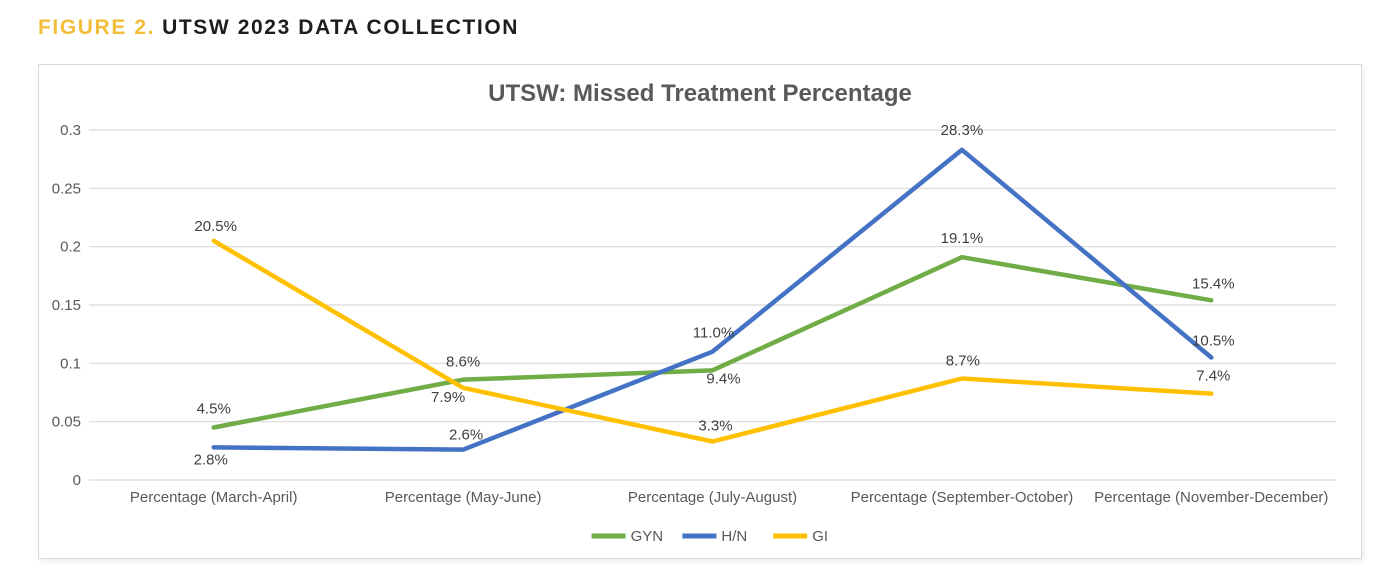 This screenshot has width=1400, height=575. Describe the element at coordinates (215, 226) in the screenshot. I see `data-label-gi: 20.5%` at that location.